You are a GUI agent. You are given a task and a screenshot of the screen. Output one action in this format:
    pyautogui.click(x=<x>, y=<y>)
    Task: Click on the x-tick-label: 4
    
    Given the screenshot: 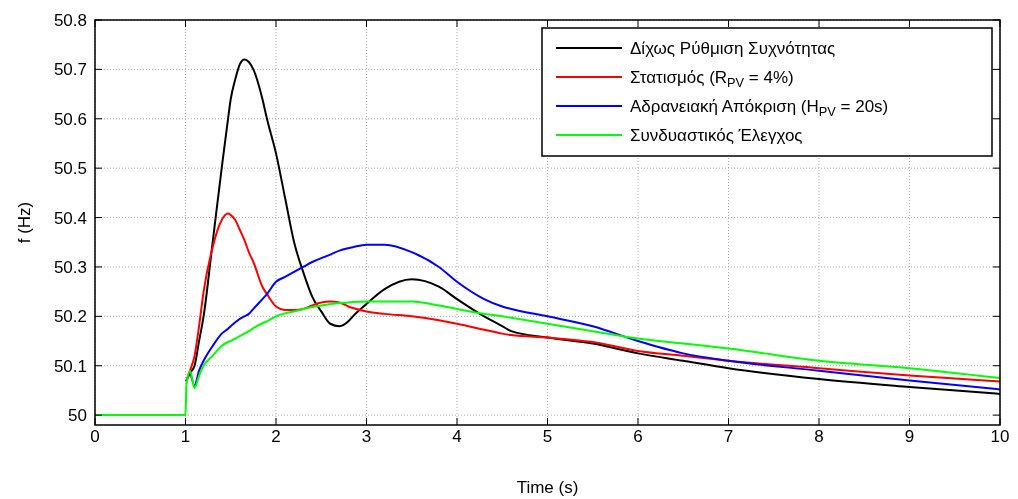 What is the action you would take?
    pyautogui.click(x=457, y=436)
    